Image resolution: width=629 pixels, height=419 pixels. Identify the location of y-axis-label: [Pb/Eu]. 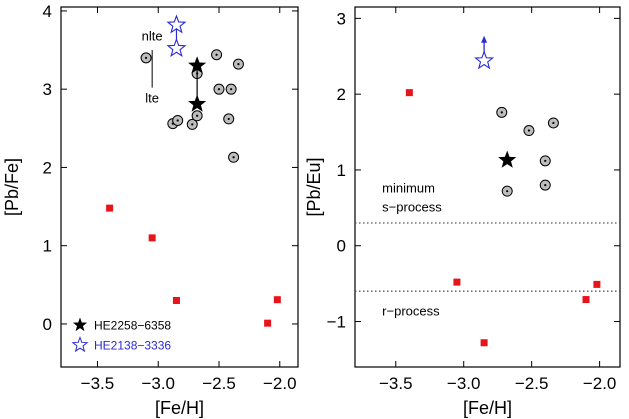
(314, 186).